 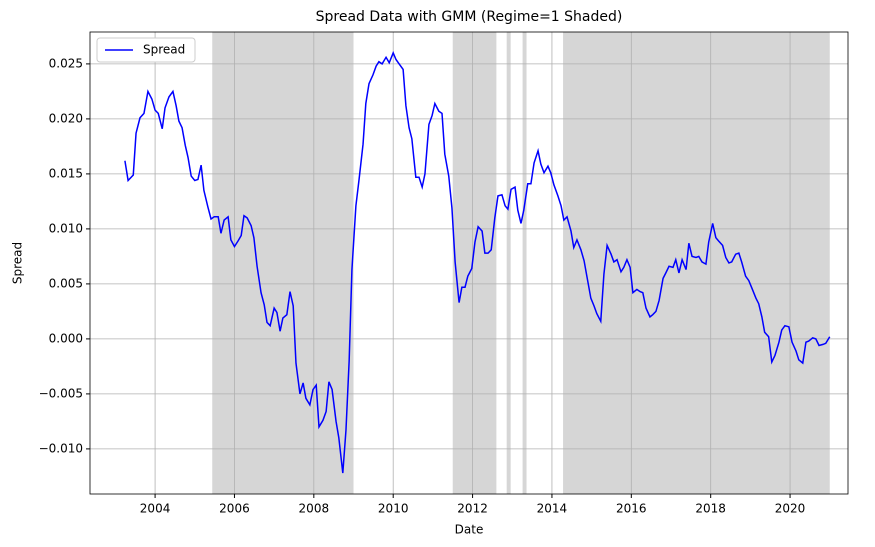 I want to click on y-tick-label: 0.000, so click(x=66, y=338).